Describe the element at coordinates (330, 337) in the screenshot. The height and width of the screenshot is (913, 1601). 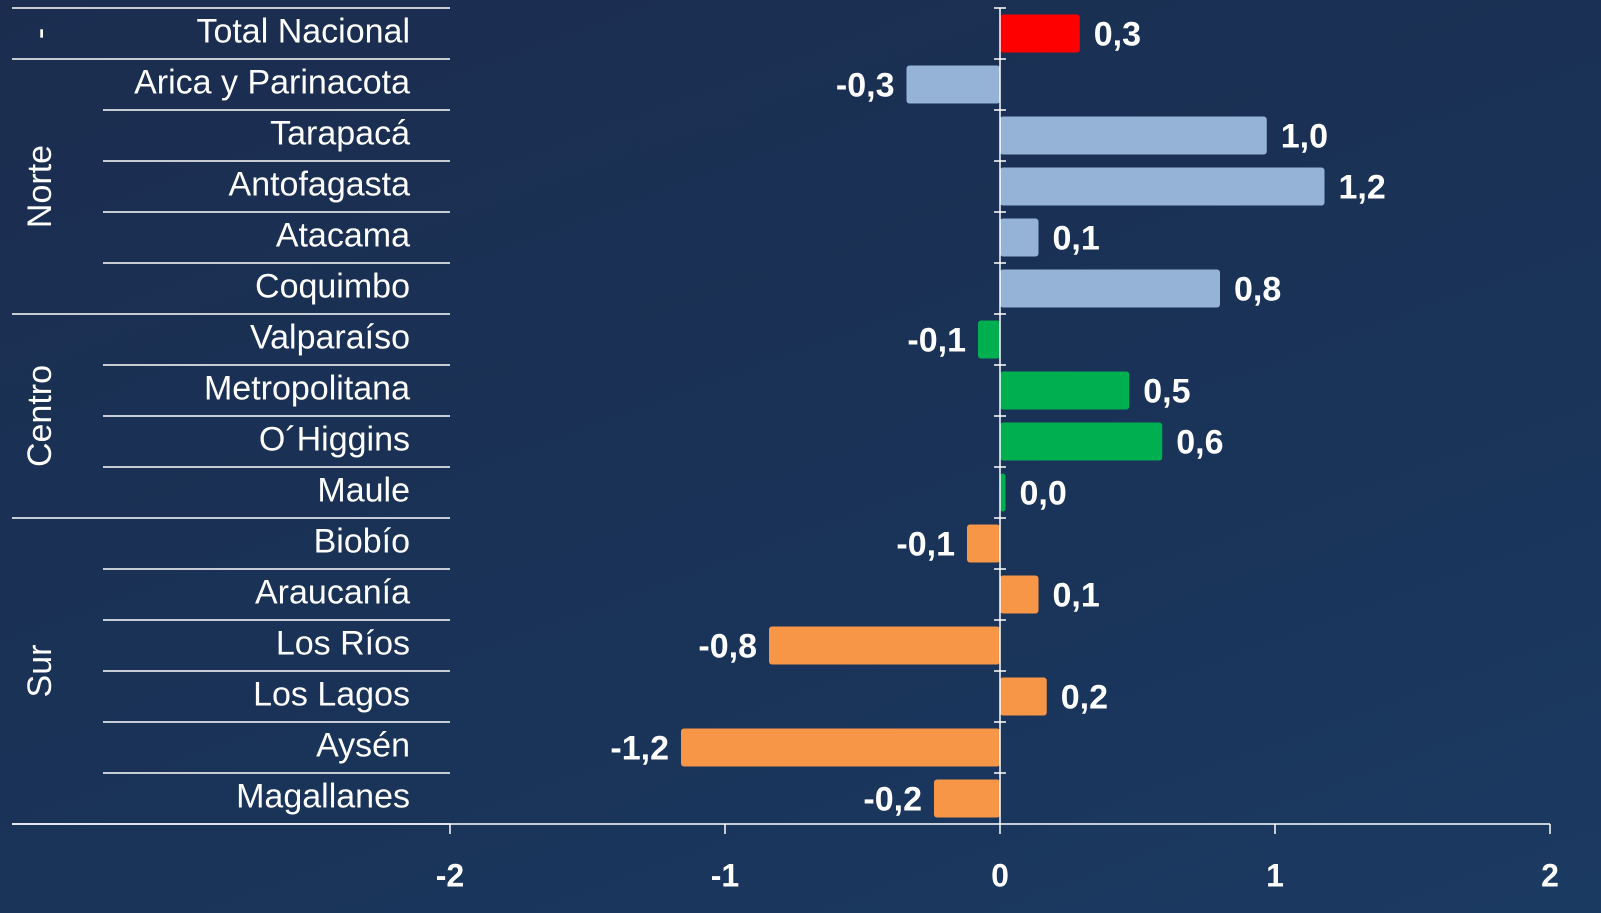
I see `category-label: Valparaíso` at that location.